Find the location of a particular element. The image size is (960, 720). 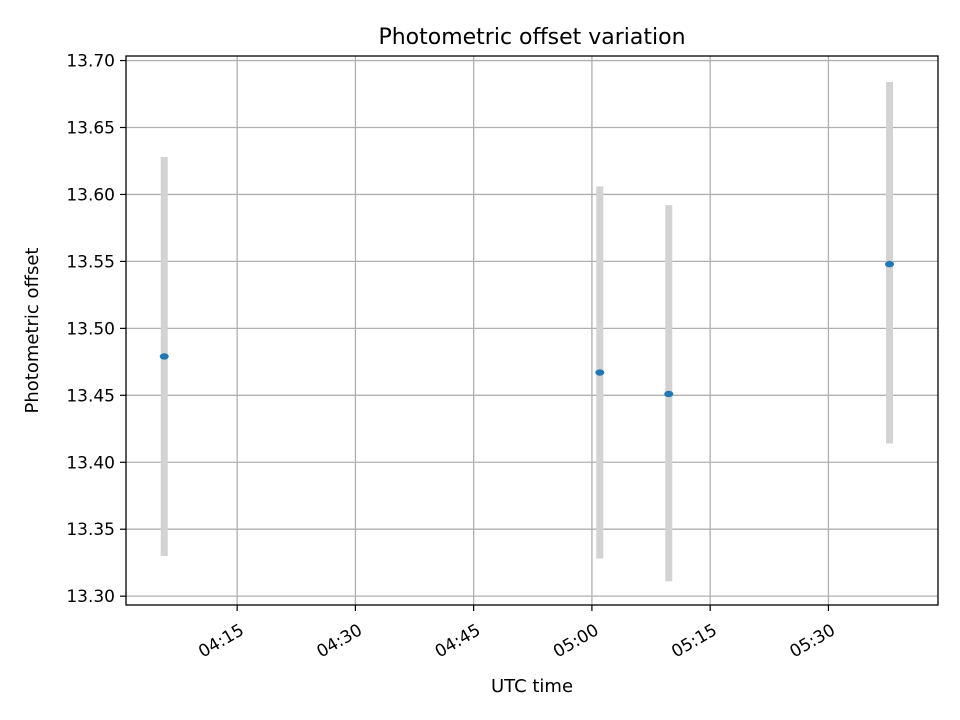

y-tick-label: 13.40 is located at coordinates (90, 463).